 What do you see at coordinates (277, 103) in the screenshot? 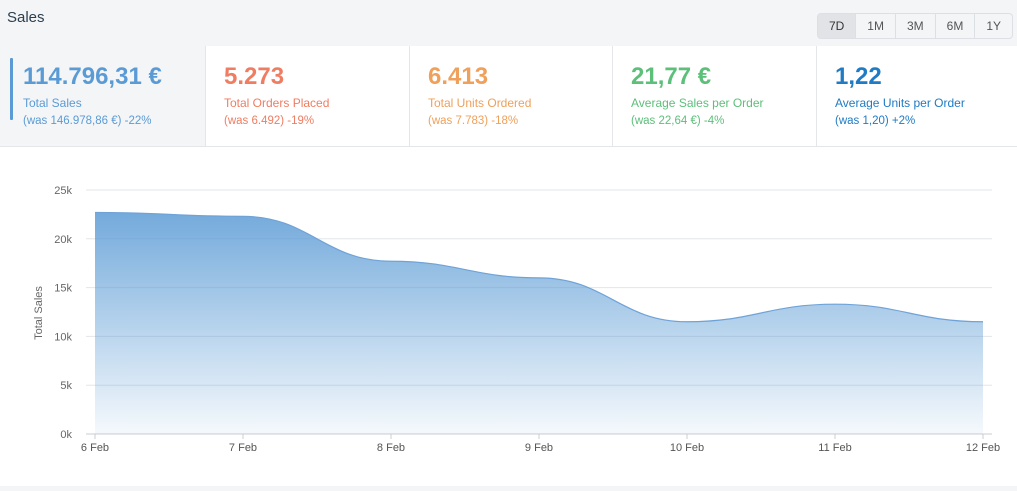
I see `metric-label: Total Orders Placed` at bounding box center [277, 103].